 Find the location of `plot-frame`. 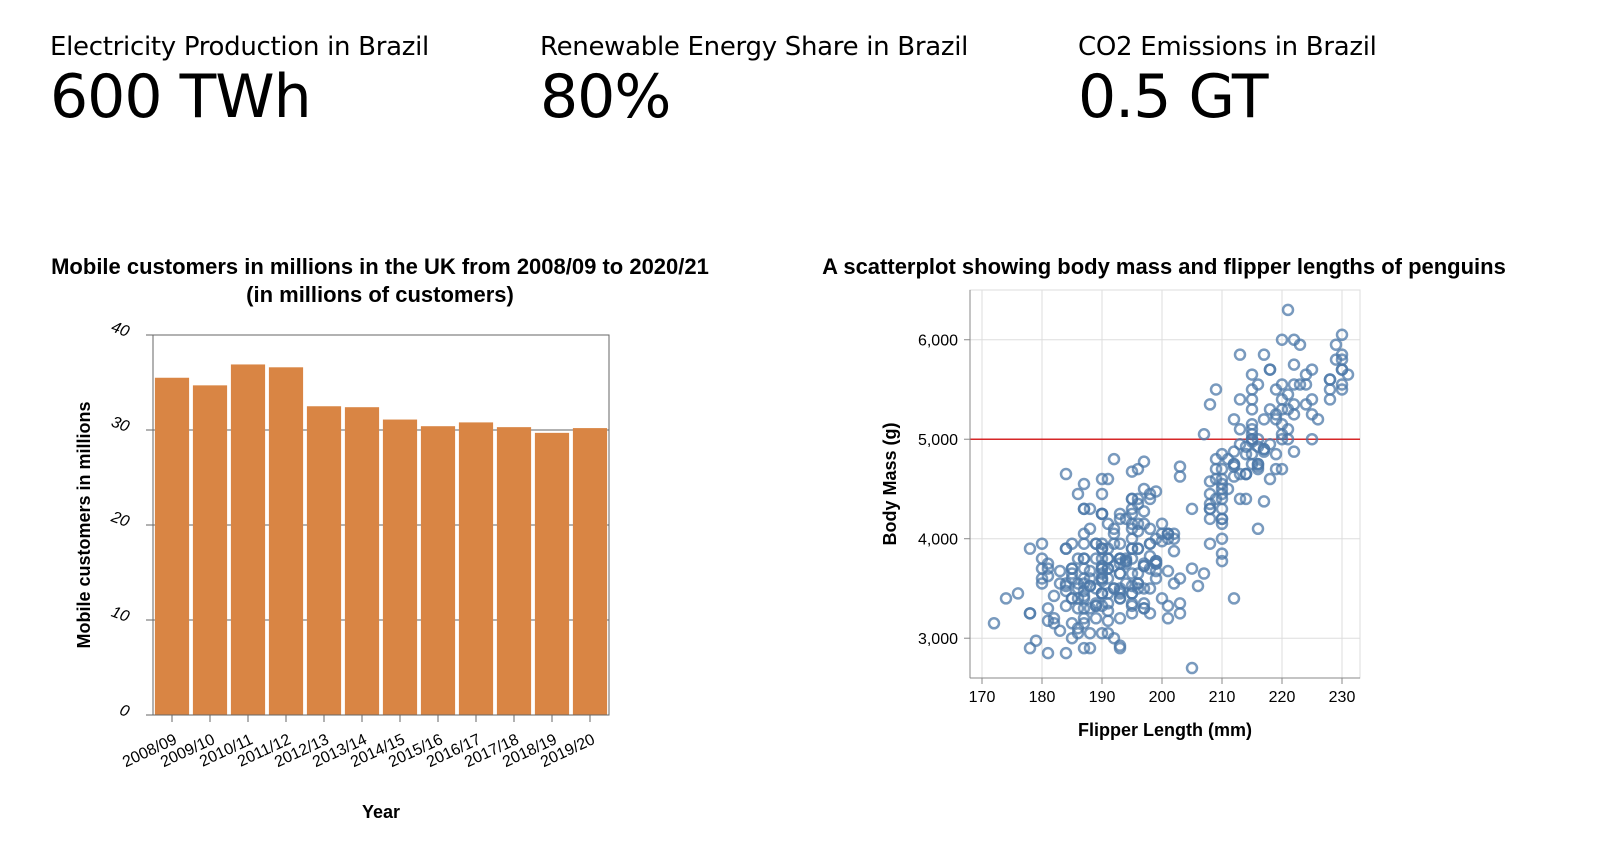

plot-frame is located at coordinates (381, 525).